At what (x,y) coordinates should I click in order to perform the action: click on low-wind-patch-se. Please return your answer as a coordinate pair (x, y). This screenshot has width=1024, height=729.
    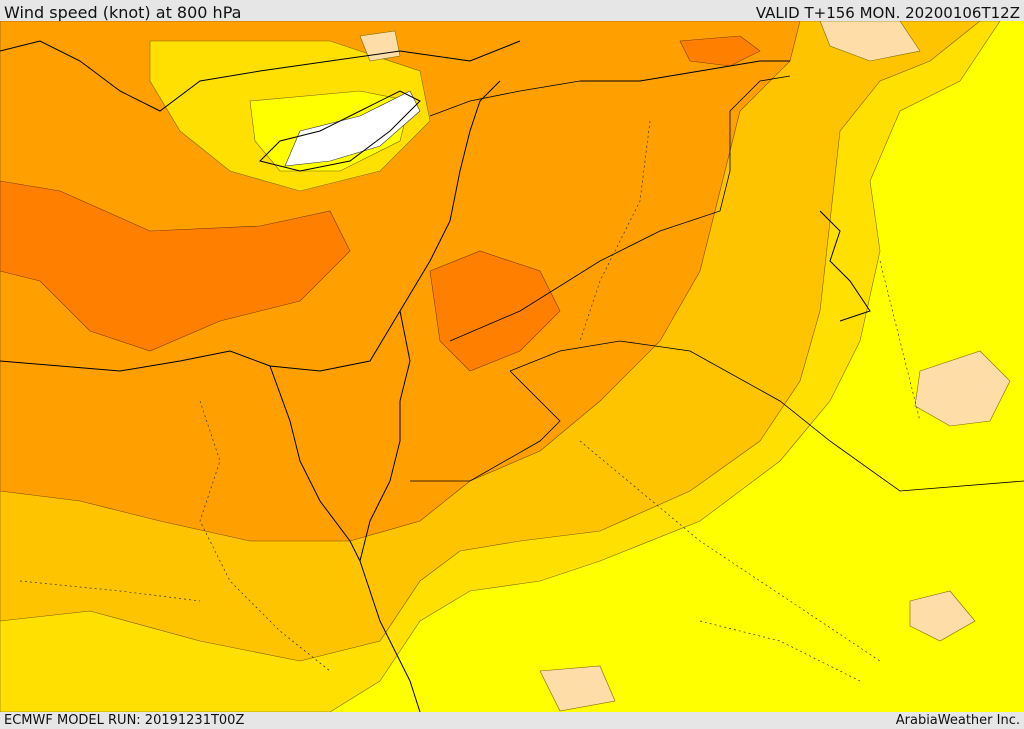
    Looking at the image, I should click on (942, 616).